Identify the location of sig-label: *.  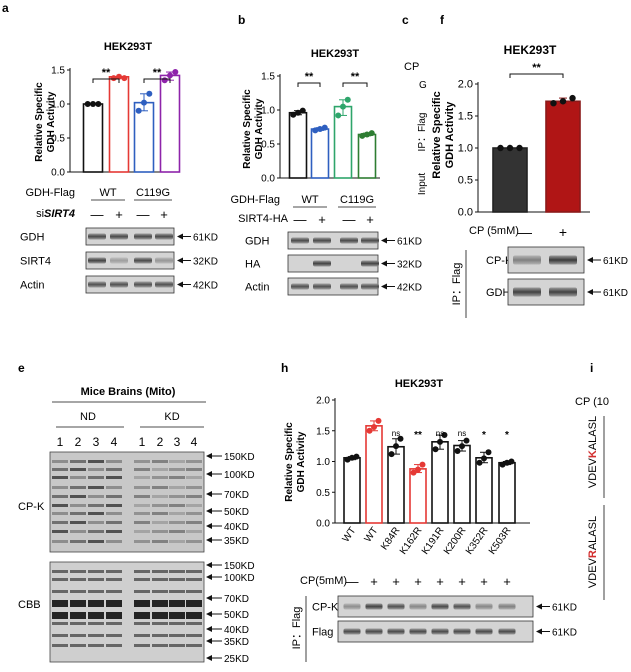
(484, 435).